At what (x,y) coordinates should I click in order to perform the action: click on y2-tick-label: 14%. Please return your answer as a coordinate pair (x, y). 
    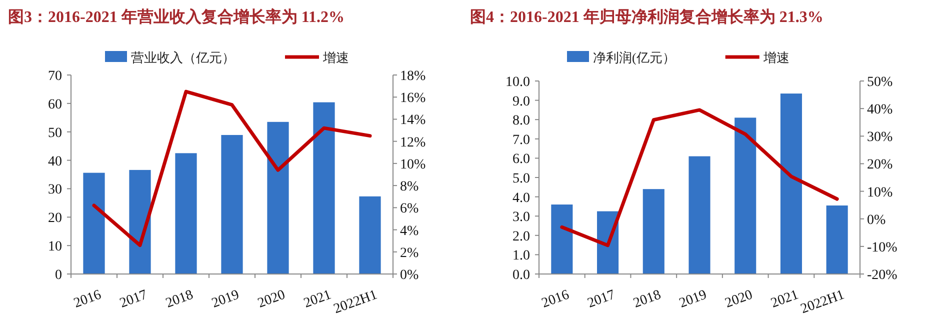
    Looking at the image, I should click on (413, 120).